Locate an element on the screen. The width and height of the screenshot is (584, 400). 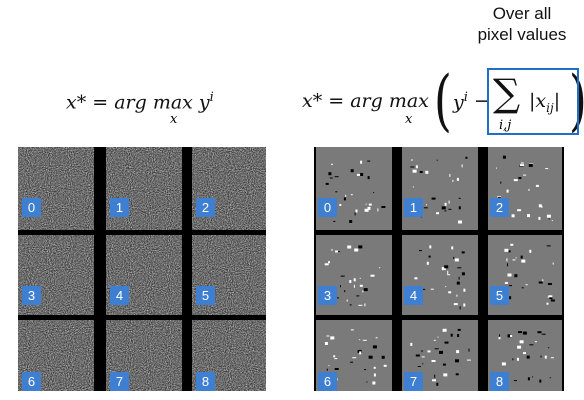
left-tile-label-8: 8 is located at coordinates (205, 381).